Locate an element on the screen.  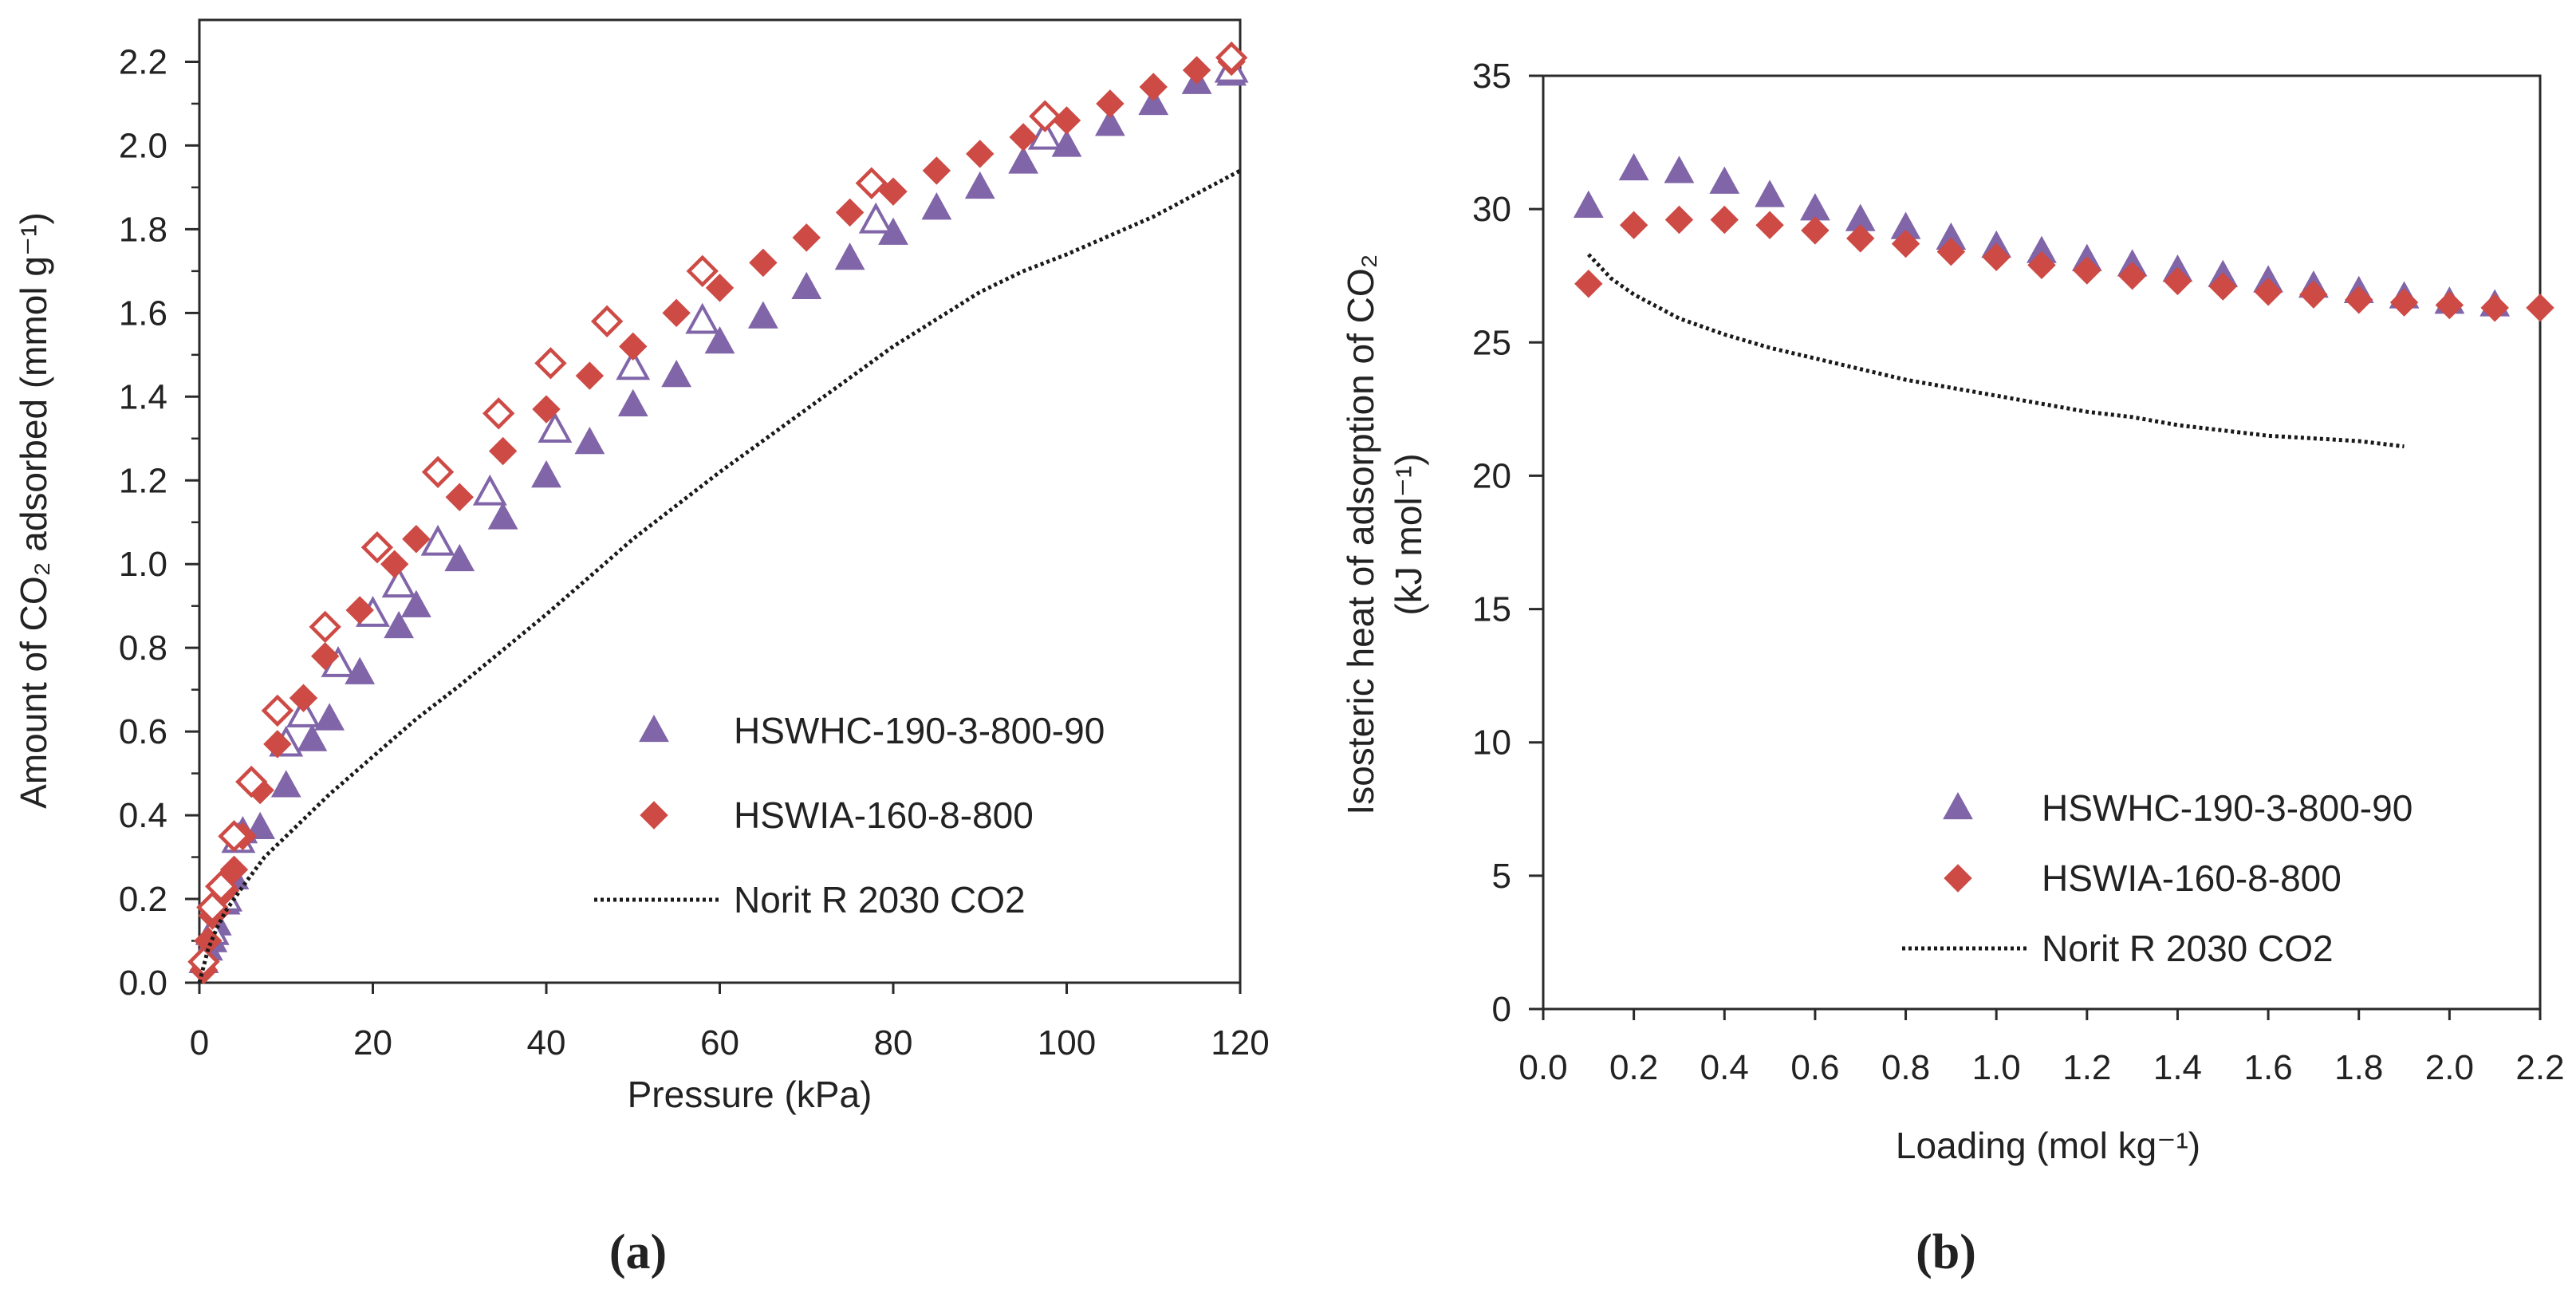
x-tick-label-a: 60 is located at coordinates (719, 1042).